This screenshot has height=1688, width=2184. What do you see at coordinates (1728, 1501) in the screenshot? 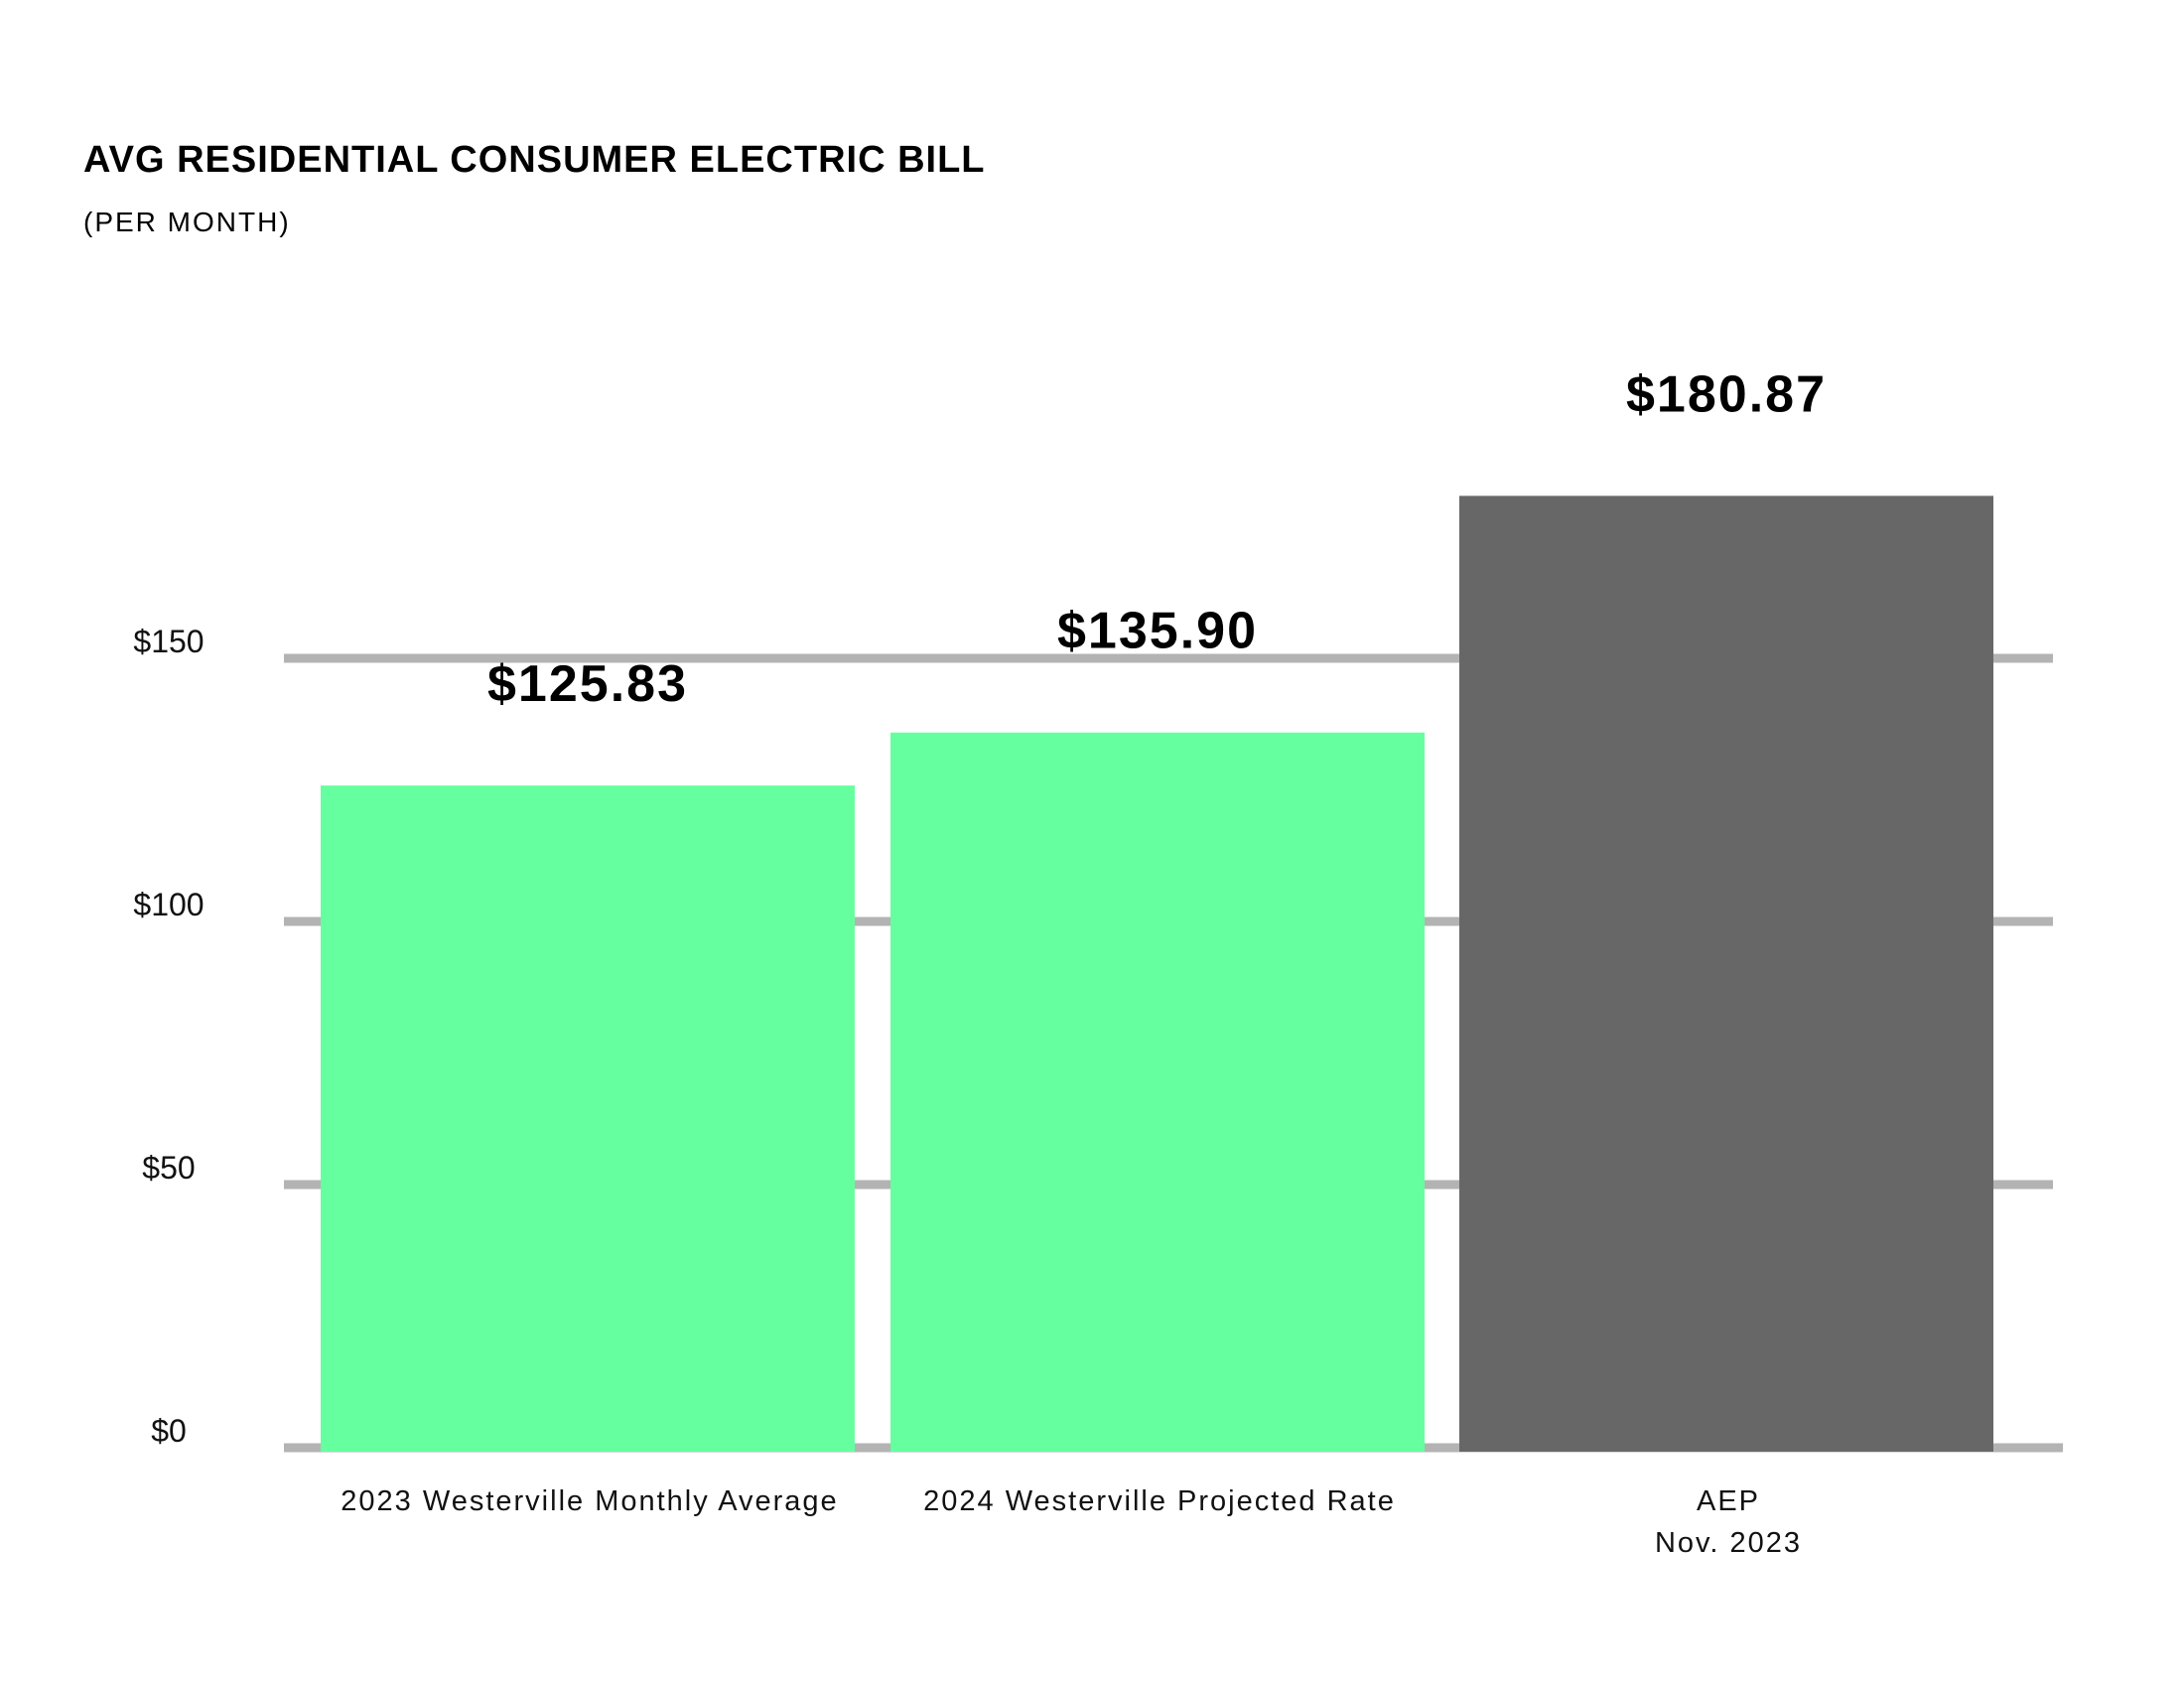
I see `category-label: AEP` at bounding box center [1728, 1501].